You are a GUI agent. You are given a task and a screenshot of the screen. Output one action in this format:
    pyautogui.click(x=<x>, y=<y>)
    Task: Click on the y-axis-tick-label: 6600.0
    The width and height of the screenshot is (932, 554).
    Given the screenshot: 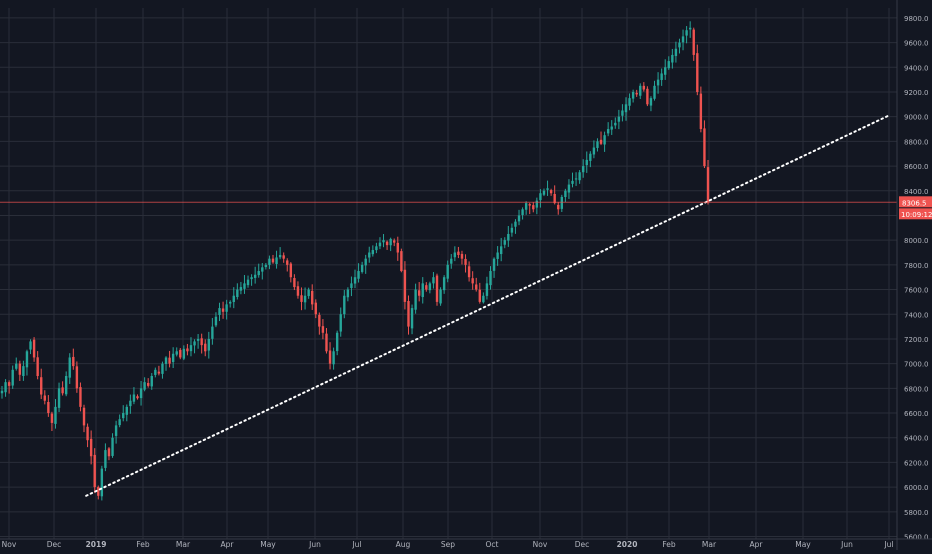 What is the action you would take?
    pyautogui.click(x=916, y=414)
    